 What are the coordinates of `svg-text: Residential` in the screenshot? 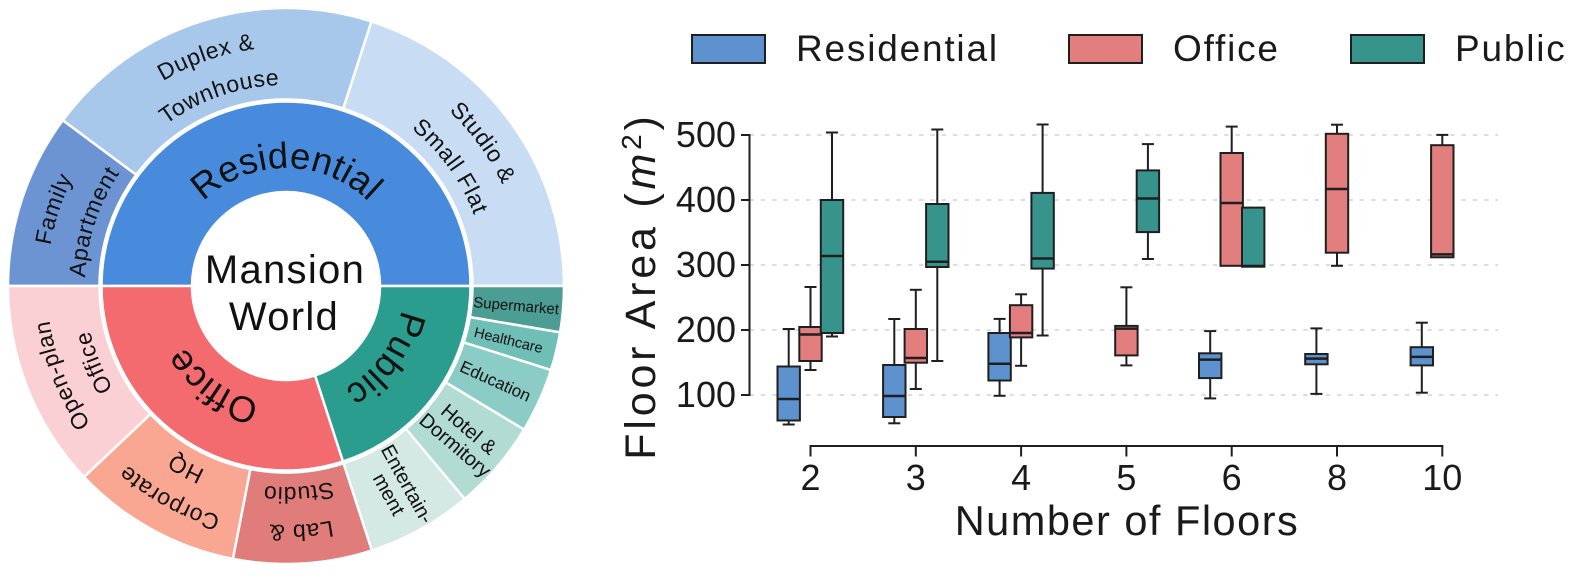 It's located at (897, 48).